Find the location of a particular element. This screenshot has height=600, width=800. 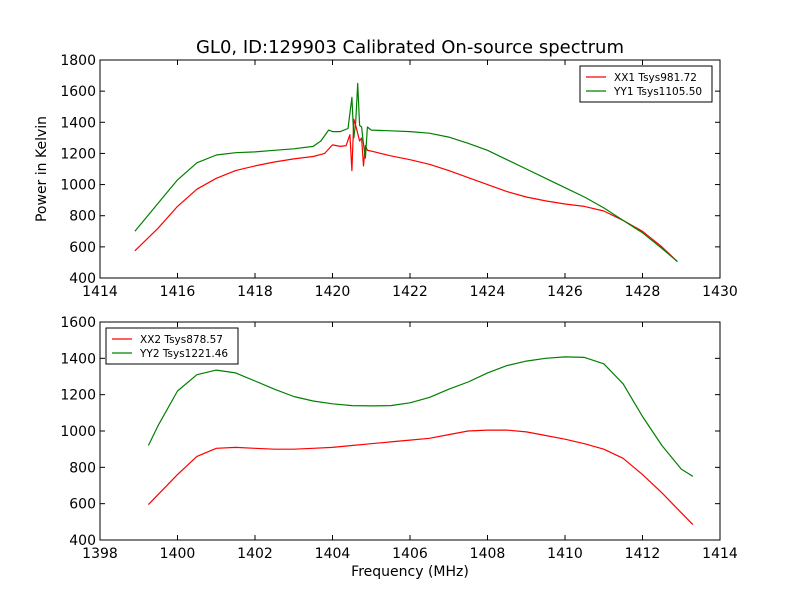

x-tick-label: 1416 is located at coordinates (178, 292).